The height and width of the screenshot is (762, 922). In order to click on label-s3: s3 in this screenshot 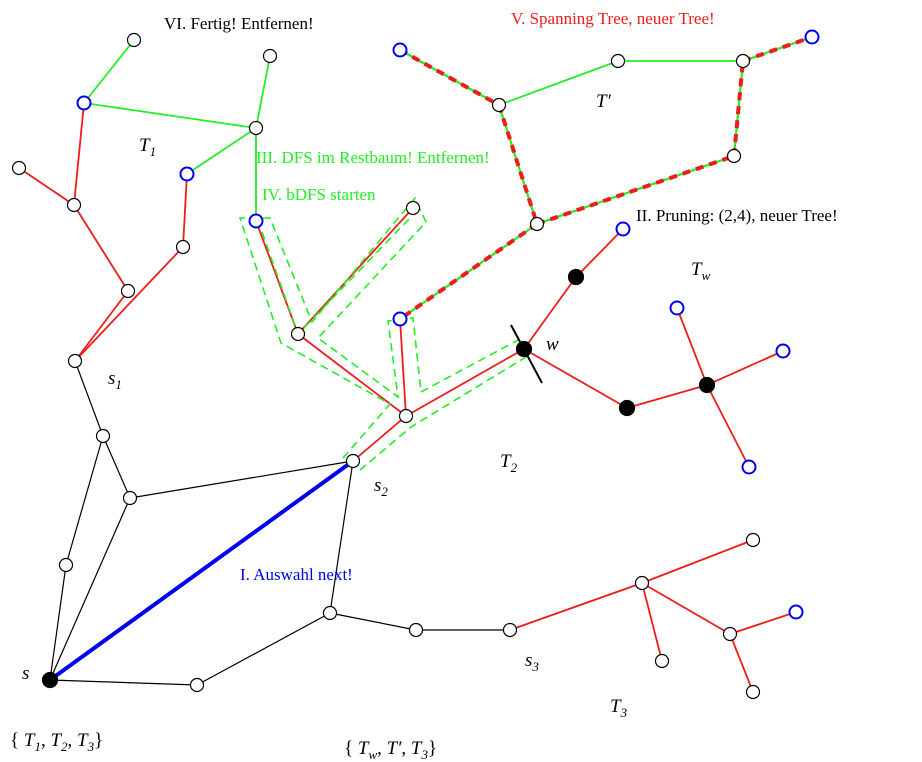, I will do `click(532, 662)`.